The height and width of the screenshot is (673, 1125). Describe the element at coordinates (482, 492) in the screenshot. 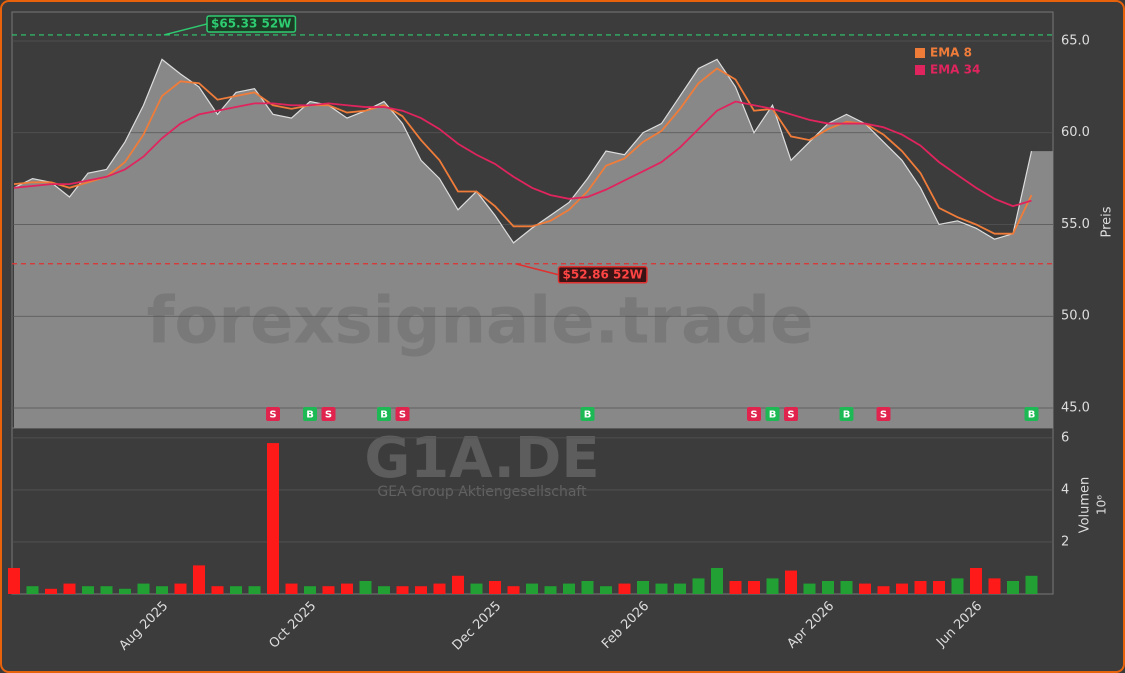

I see `company-watermark: GEA Group Aktiengesellschaft` at that location.